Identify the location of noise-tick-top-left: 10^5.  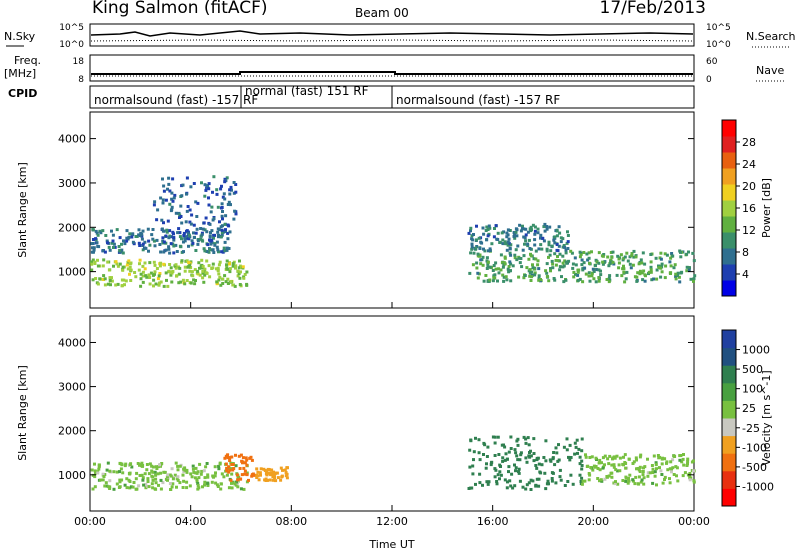
(71, 28).